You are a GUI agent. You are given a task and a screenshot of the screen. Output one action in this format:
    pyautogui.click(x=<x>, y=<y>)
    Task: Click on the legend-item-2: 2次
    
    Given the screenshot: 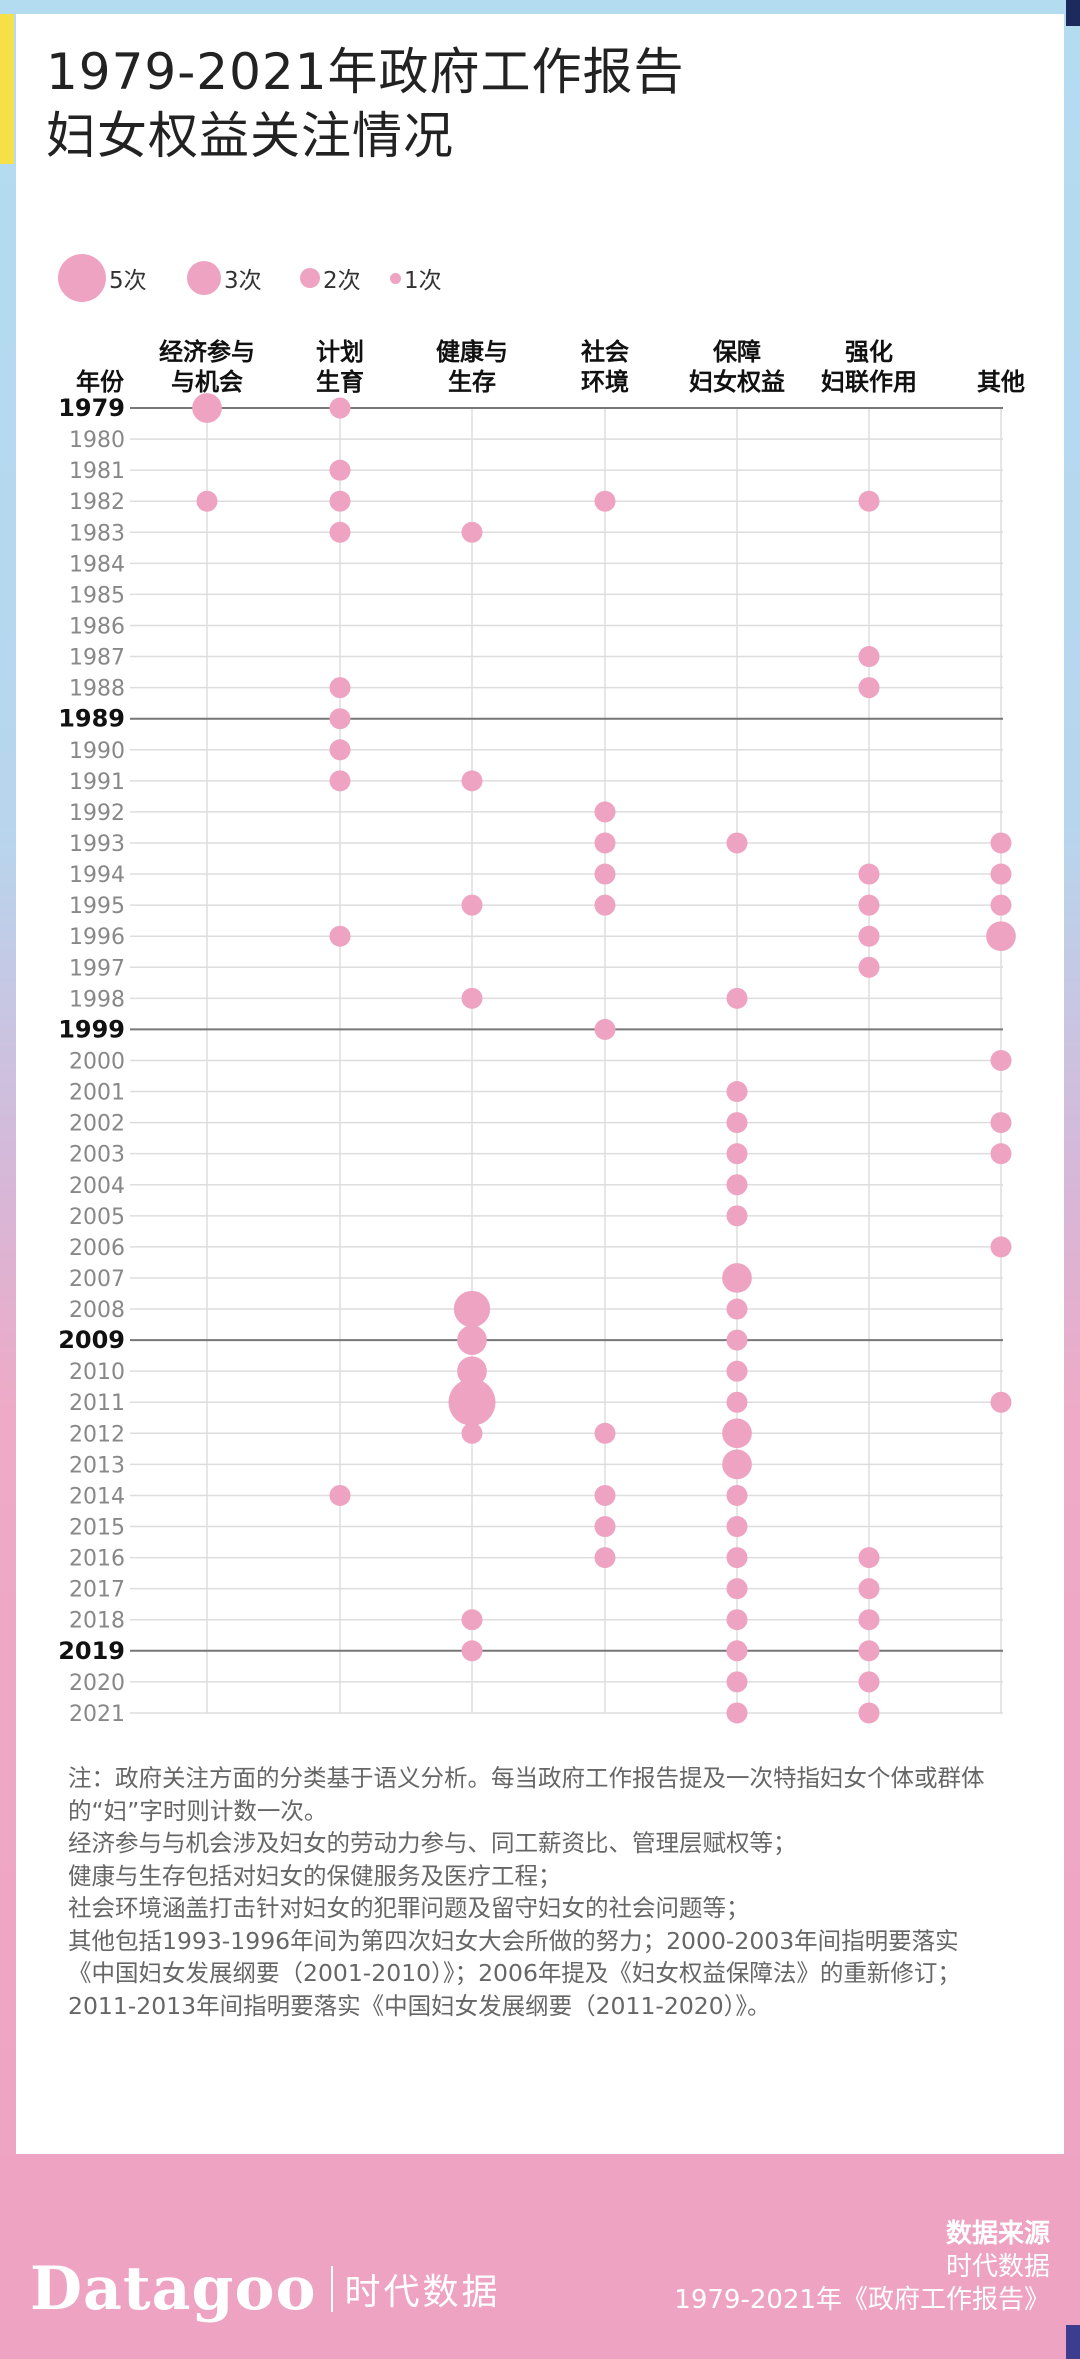 What is the action you would take?
    pyautogui.click(x=330, y=278)
    